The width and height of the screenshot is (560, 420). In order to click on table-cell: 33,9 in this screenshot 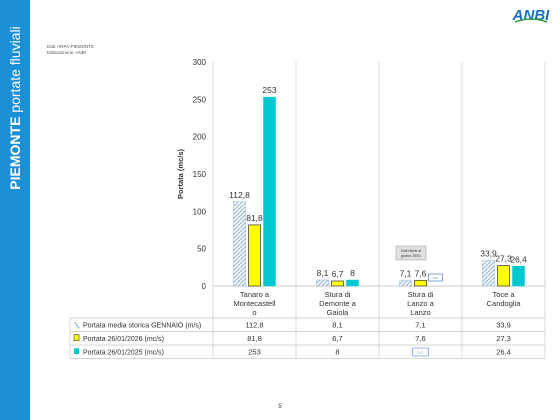, I will do `click(503, 324)`.